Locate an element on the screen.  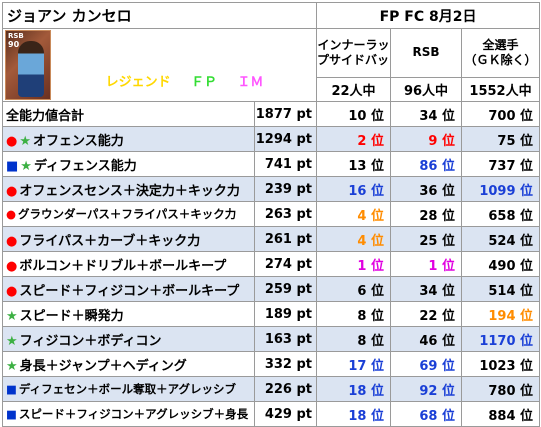
banner-line-1: 能力値ランキング is located at coordinates (184, 42).